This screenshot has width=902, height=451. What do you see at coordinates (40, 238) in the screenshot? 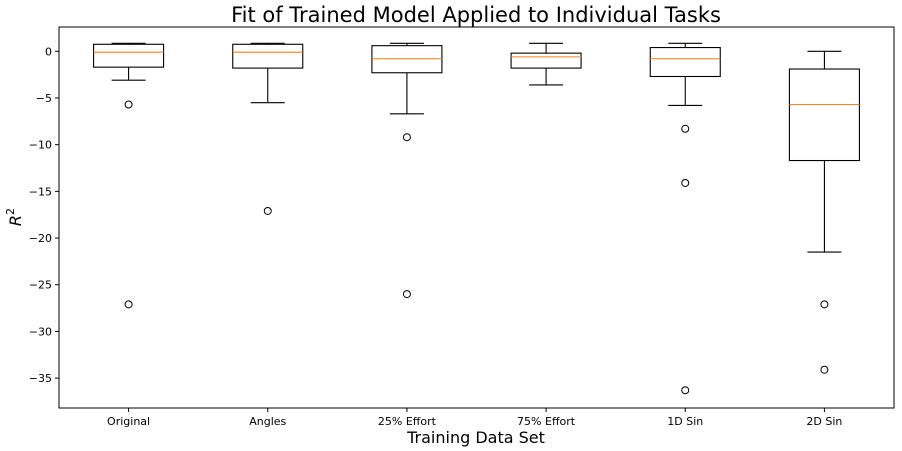
I see `y-tick-label: −20` at bounding box center [40, 238].